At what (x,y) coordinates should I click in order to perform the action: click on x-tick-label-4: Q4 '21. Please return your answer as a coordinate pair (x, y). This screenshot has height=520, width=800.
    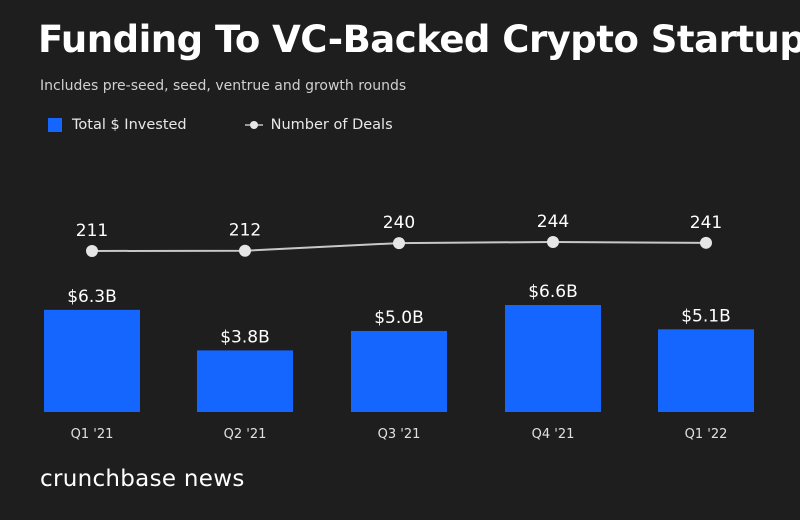
    Looking at the image, I should click on (553, 434).